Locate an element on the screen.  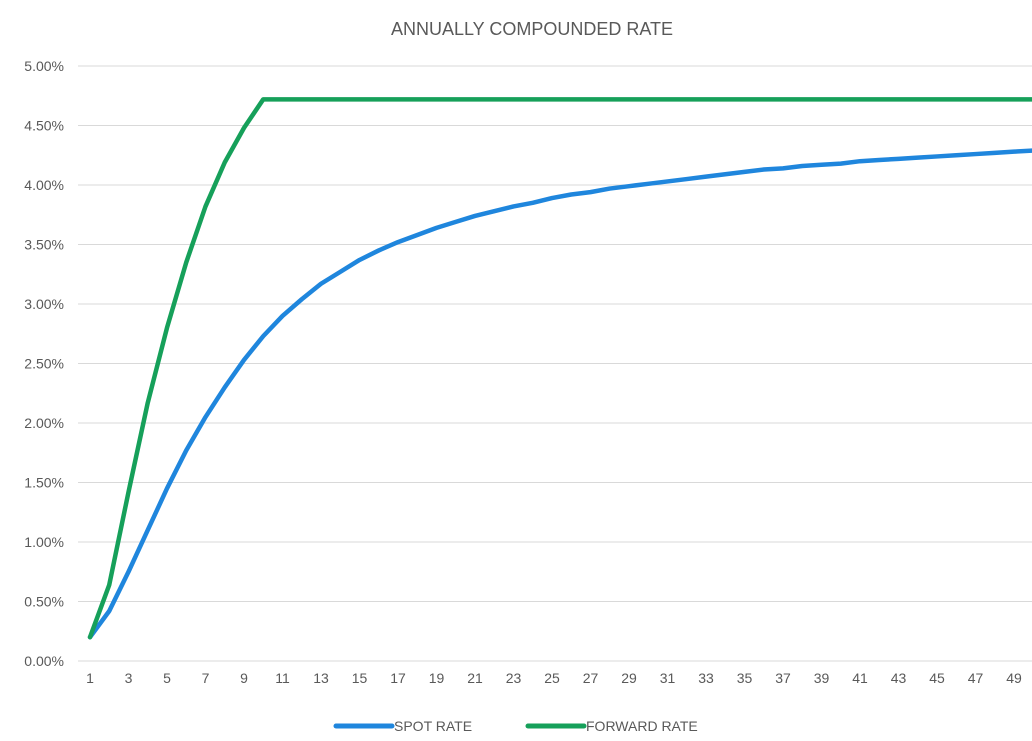
x-tick-label: 39 is located at coordinates (822, 678).